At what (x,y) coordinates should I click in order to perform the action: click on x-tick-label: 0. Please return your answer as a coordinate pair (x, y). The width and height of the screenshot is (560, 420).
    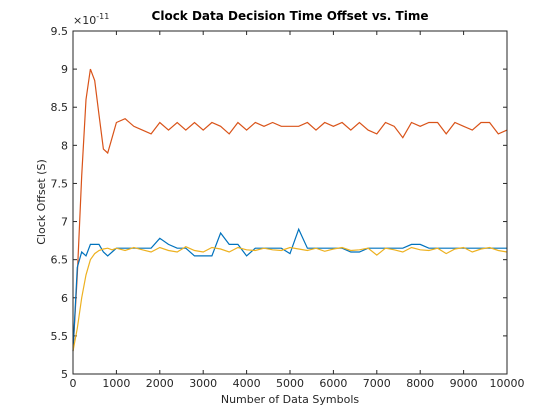
    Looking at the image, I should click on (73, 383).